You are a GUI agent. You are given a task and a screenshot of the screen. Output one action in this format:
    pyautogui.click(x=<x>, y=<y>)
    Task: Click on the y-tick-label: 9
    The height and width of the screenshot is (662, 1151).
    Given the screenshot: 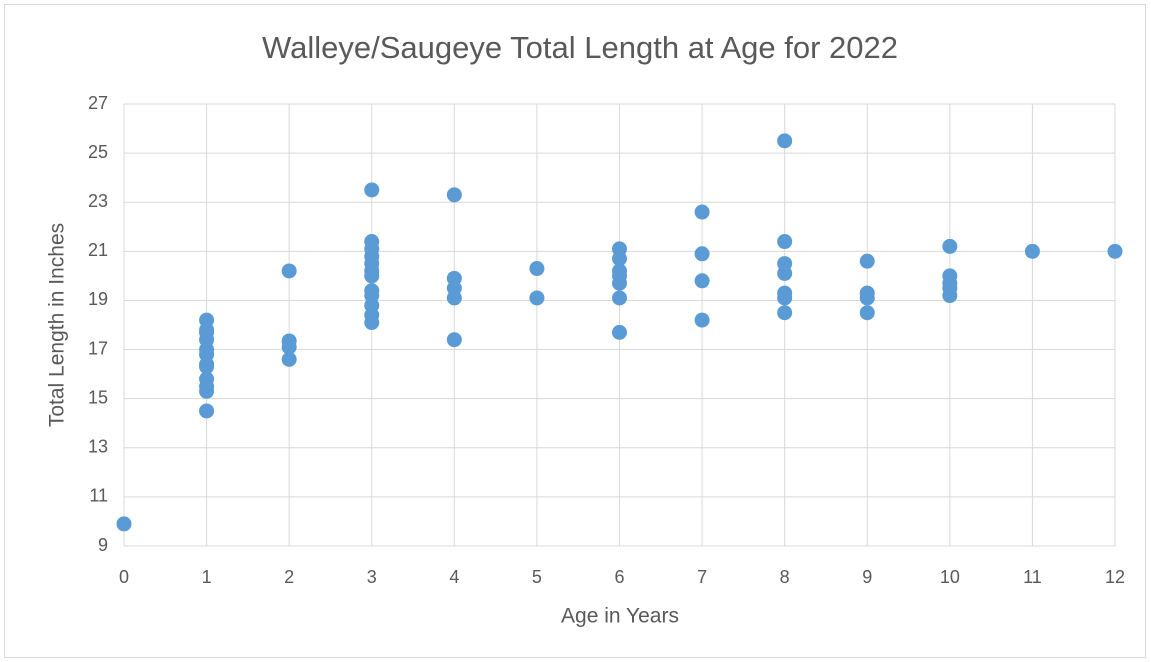 What is the action you would take?
    pyautogui.click(x=103, y=545)
    